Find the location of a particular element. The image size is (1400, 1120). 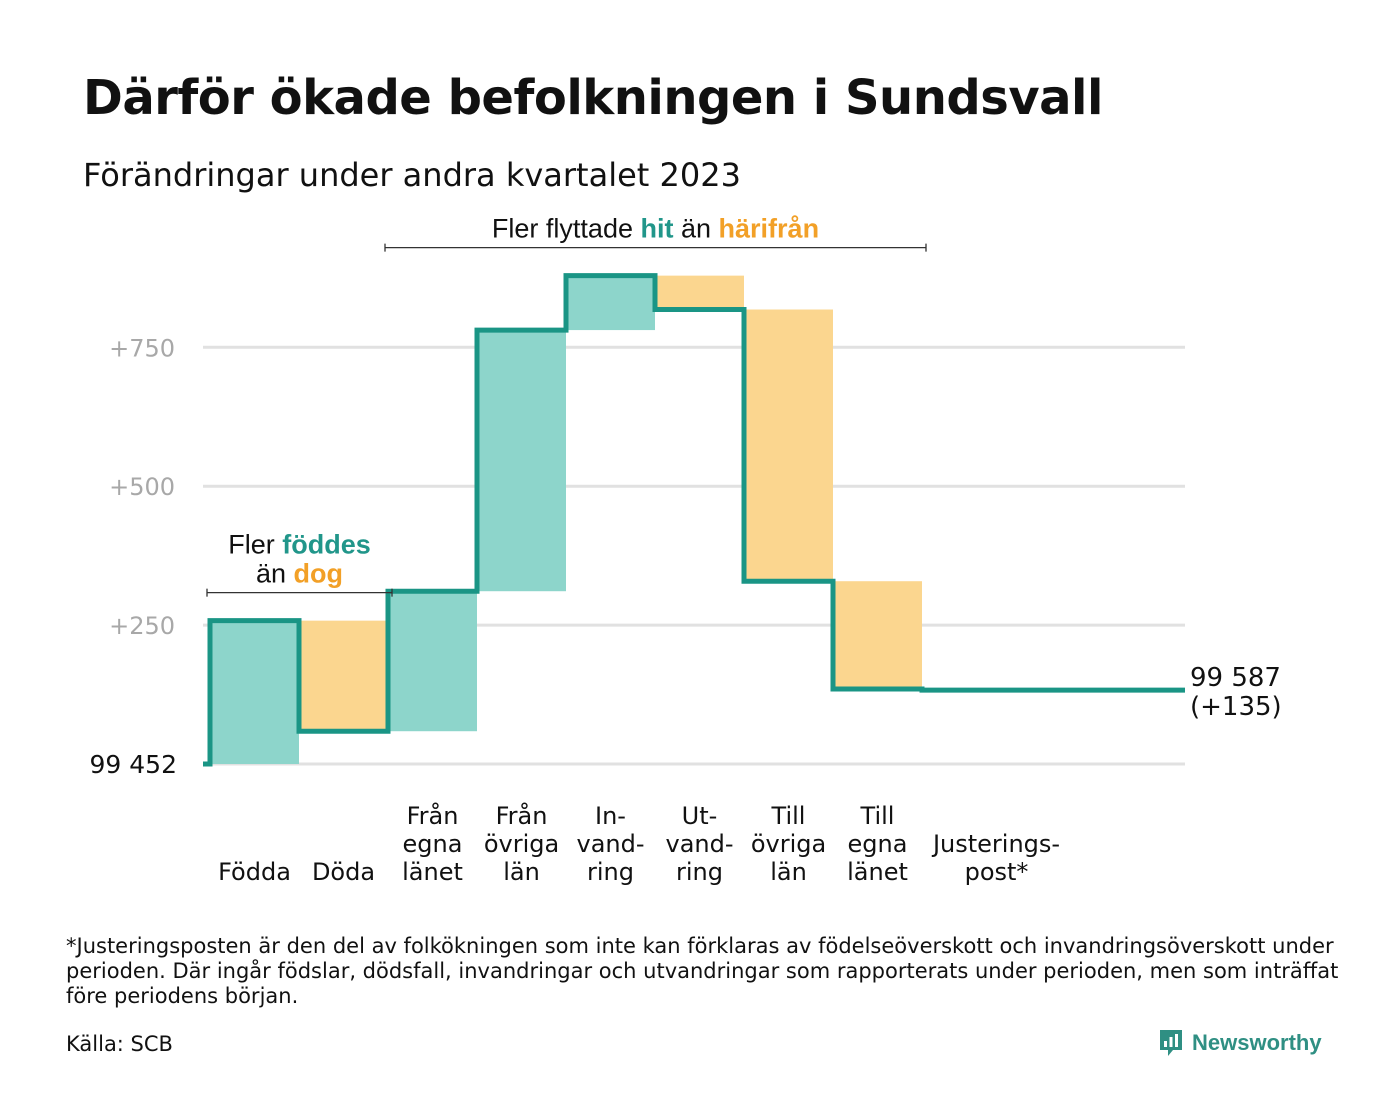

y-tick-label: +250 is located at coordinates (142, 626).